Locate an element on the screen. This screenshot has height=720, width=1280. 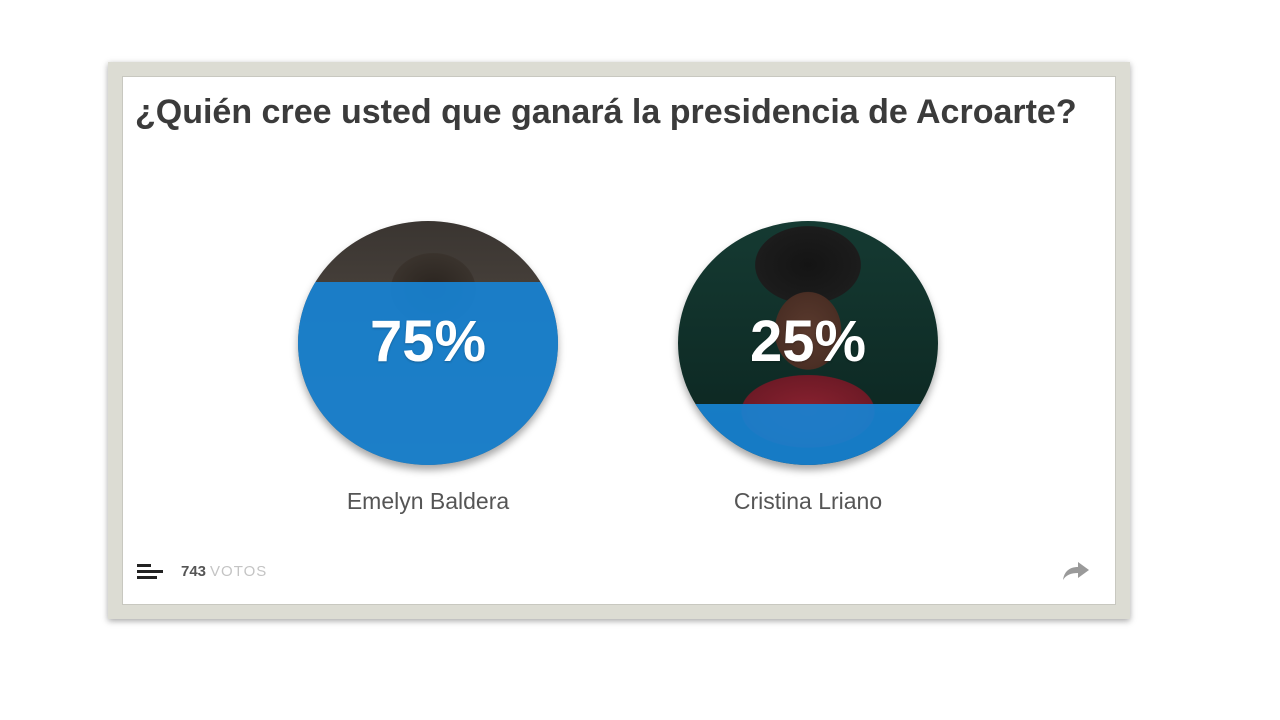
vote-count-number: 743 is located at coordinates (194, 571).